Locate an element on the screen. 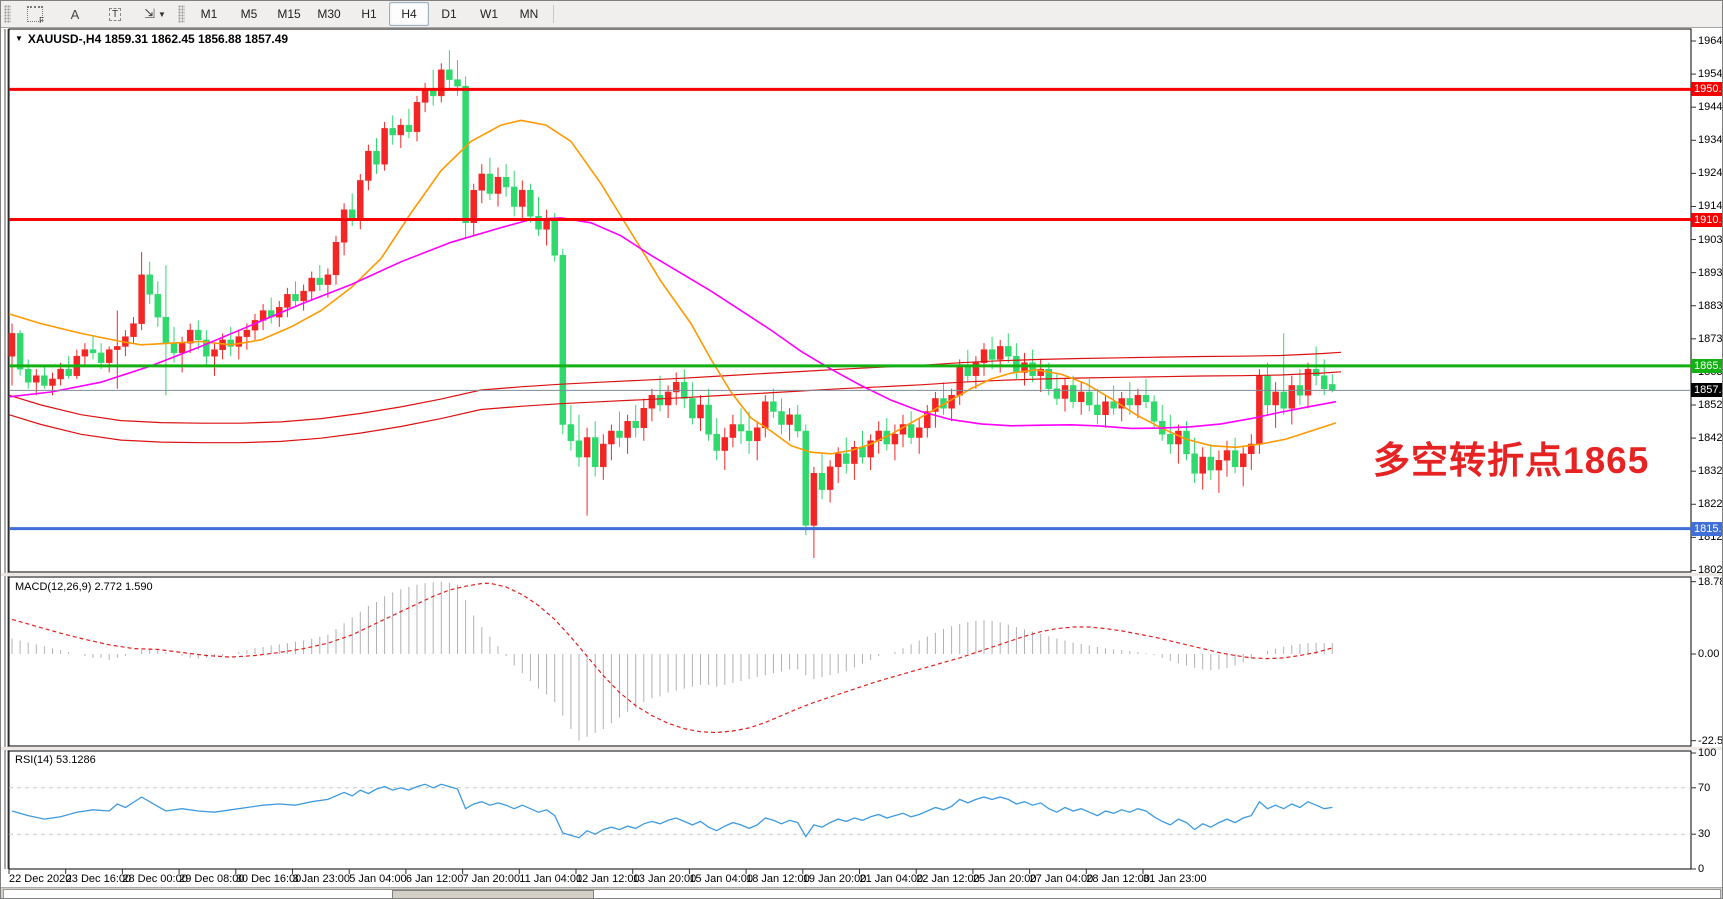  price-axis-label: 1924.18 is located at coordinates (1710, 173).